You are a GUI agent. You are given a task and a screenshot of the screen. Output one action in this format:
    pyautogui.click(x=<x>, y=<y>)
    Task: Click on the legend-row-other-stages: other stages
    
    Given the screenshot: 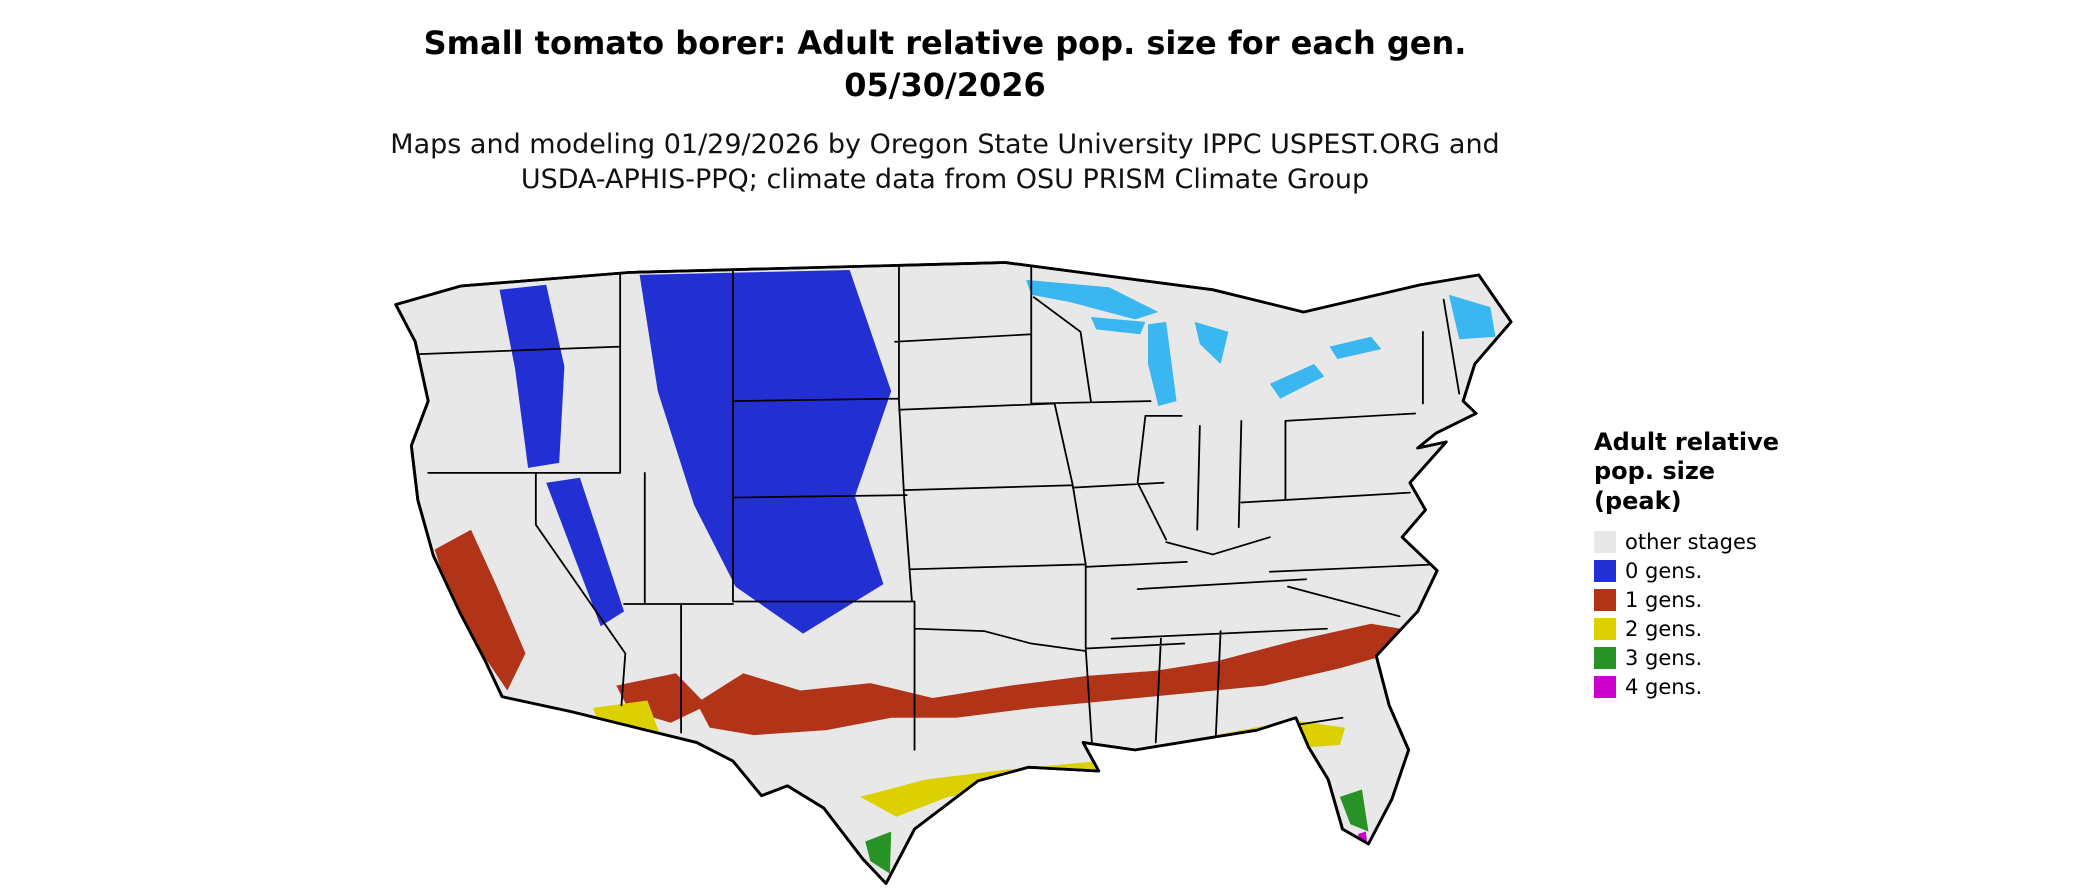 What is the action you would take?
    pyautogui.click(x=1724, y=542)
    